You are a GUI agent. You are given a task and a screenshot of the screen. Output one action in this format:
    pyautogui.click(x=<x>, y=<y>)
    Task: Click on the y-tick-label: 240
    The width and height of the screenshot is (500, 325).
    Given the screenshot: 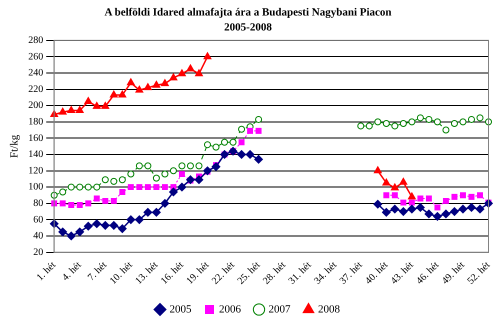 What is the action you would take?
    pyautogui.click(x=36, y=73)
    